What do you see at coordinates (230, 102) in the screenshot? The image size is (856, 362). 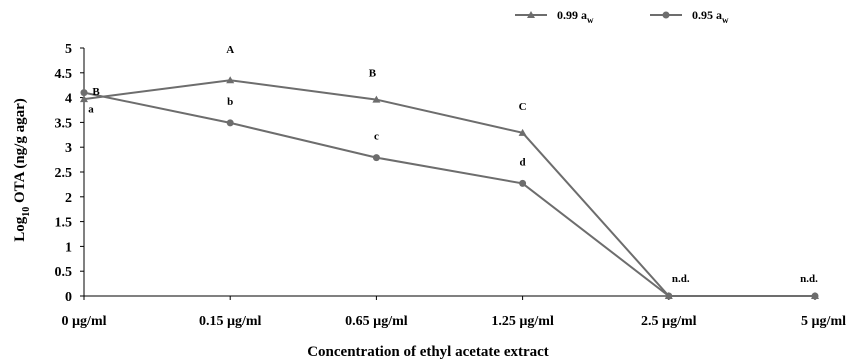 I see `significance-letter: b` at bounding box center [230, 102].